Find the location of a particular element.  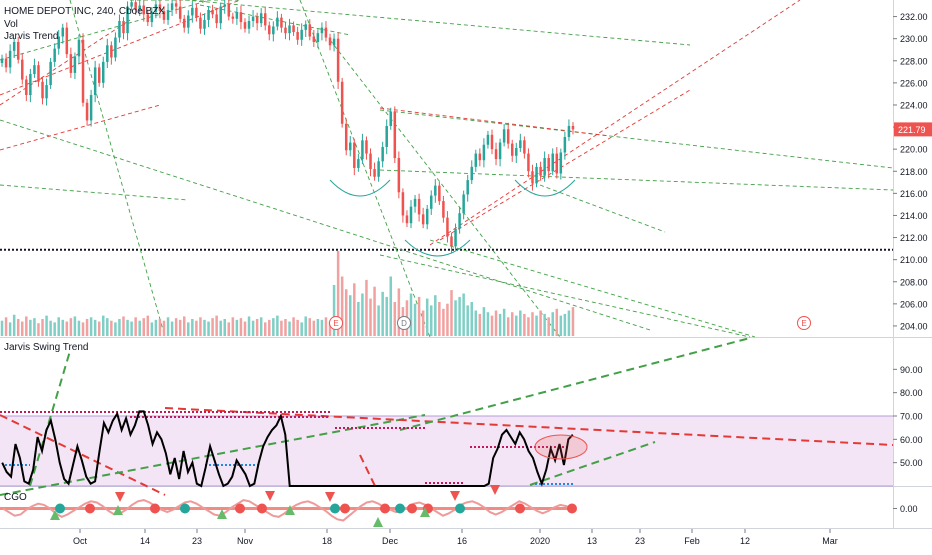

jarvis-legend: Jarvis Swing Trend is located at coordinates (46, 348).